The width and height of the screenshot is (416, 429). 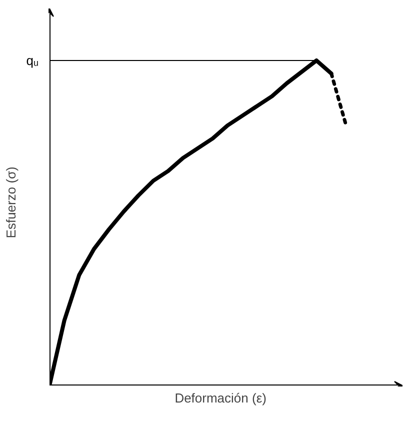 I want to click on x-axis-title: Deformación (ε), so click(x=220, y=398).